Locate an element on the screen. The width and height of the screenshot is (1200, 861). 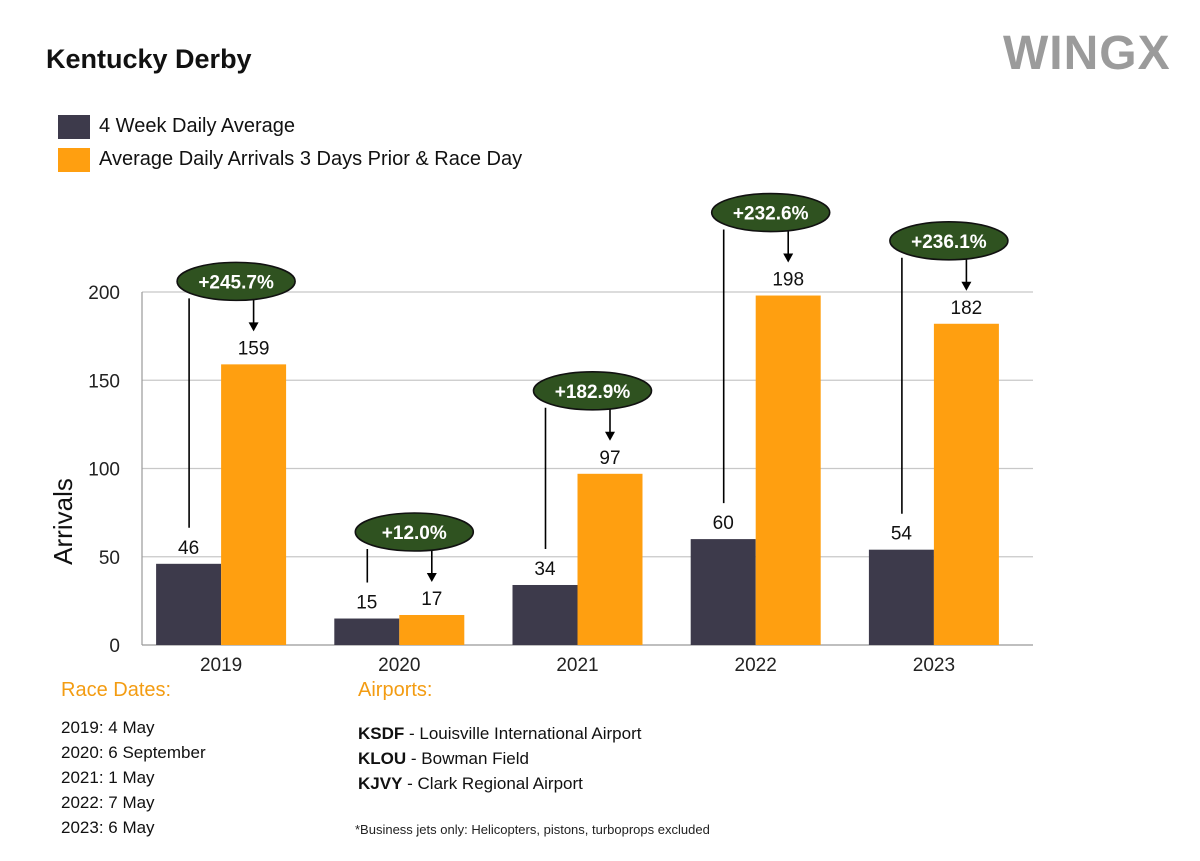
airport-name: - Clark Regional Airport is located at coordinates (492, 783).